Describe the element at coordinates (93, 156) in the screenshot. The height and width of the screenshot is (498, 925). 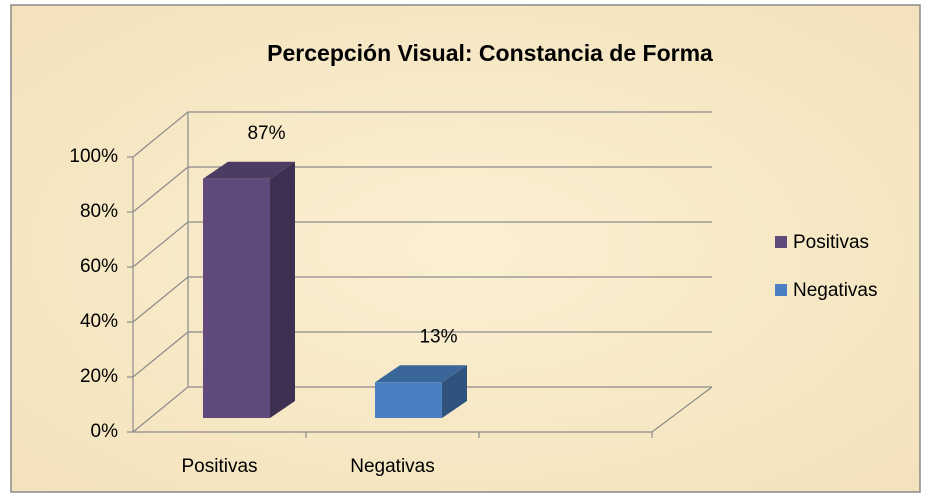
I see `y-tick-label: 100%` at that location.